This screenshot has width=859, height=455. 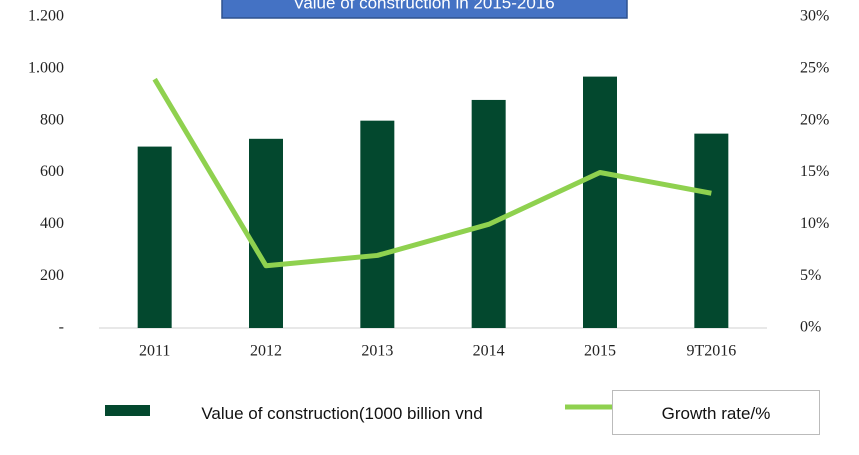 What do you see at coordinates (810, 327) in the screenshot?
I see `y2-tick-label: 0%` at bounding box center [810, 327].